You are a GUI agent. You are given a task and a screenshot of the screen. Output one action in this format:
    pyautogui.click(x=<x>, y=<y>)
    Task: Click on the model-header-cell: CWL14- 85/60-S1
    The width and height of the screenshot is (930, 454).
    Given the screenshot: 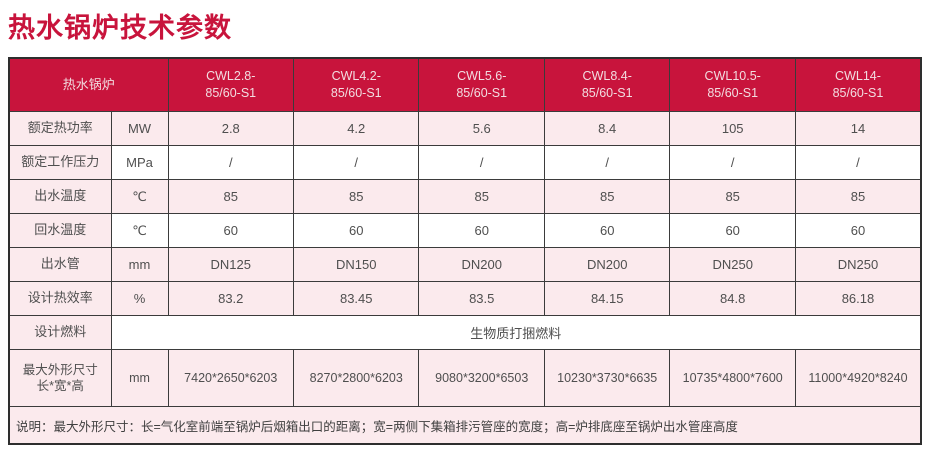 What is the action you would take?
    pyautogui.click(x=858, y=84)
    